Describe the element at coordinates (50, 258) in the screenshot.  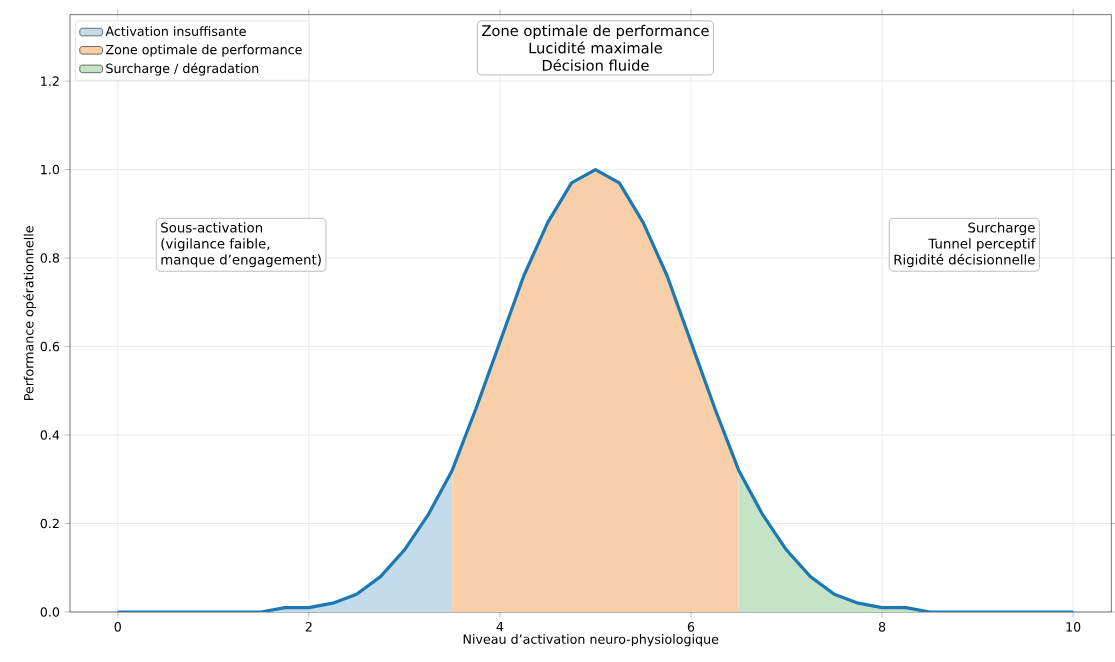
I see `y-tick-label: 0.8` at that location.